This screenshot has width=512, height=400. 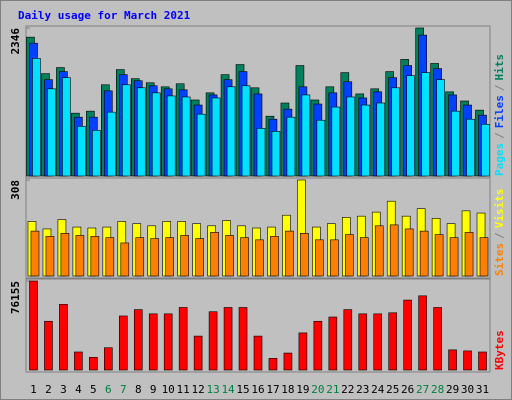 What do you see at coordinates (108, 389) in the screenshot?
I see `x-tick-label: 6` at bounding box center [108, 389].